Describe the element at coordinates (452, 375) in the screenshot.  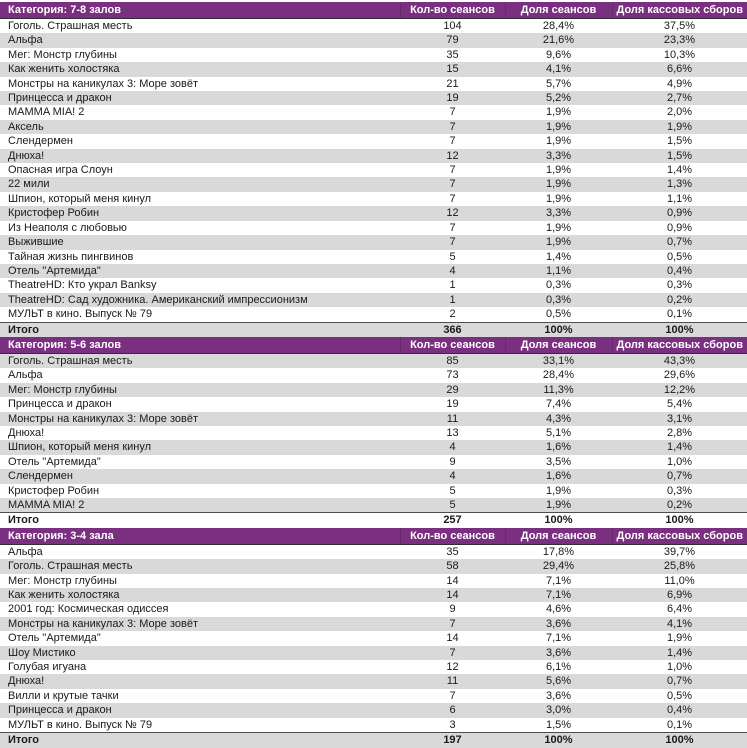
I see `sessions-count-cell: 73` at that location.